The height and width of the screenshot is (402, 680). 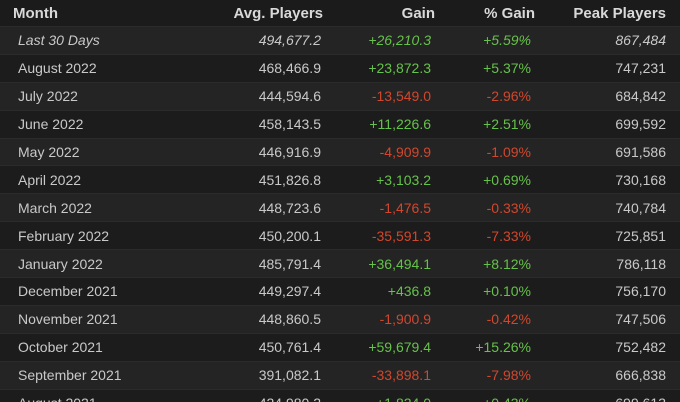 I want to click on cell-peak-players: 867,484, so click(x=607, y=40).